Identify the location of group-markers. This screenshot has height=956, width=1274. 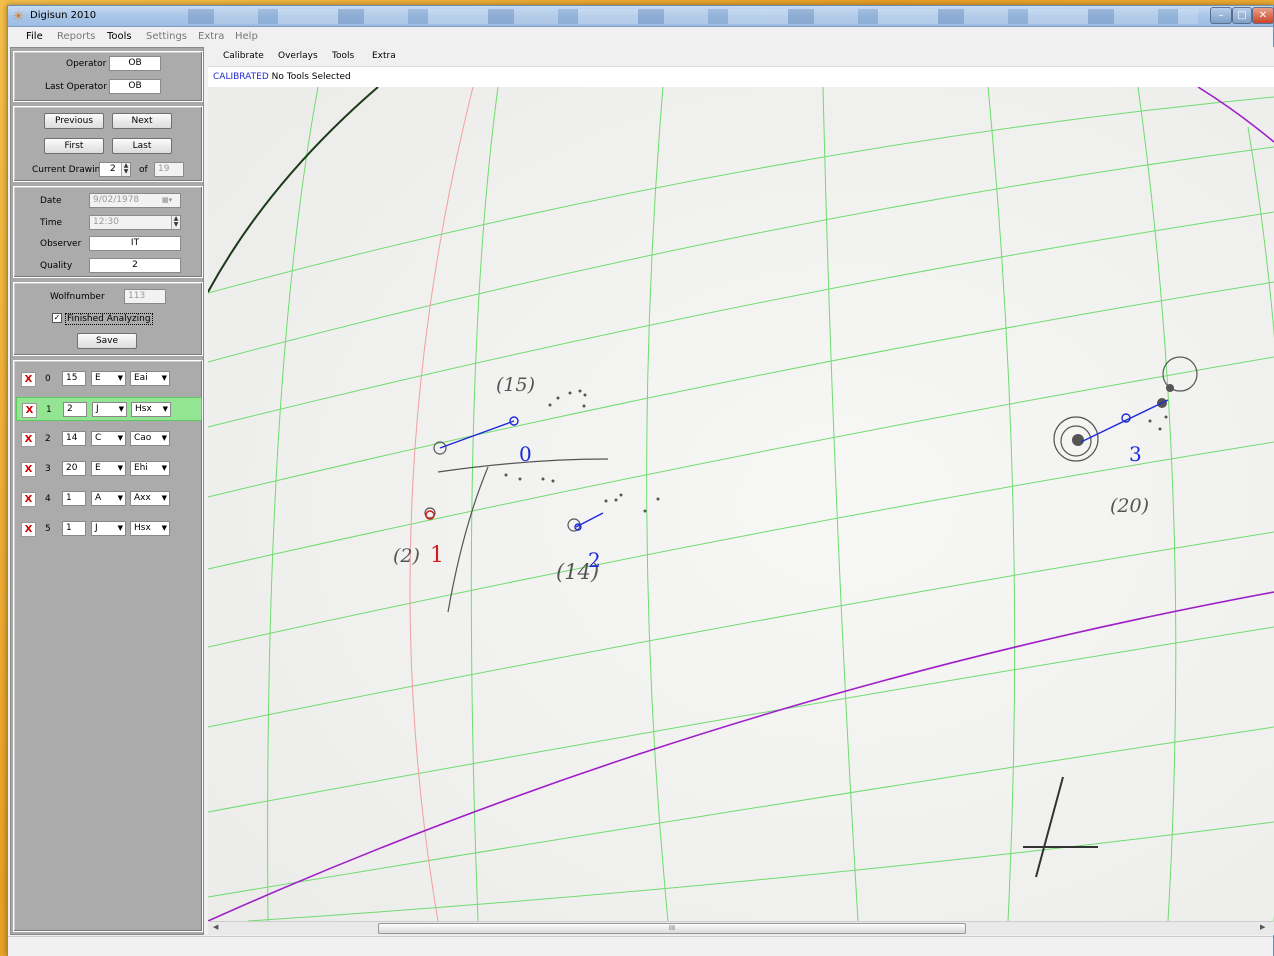
(804, 465).